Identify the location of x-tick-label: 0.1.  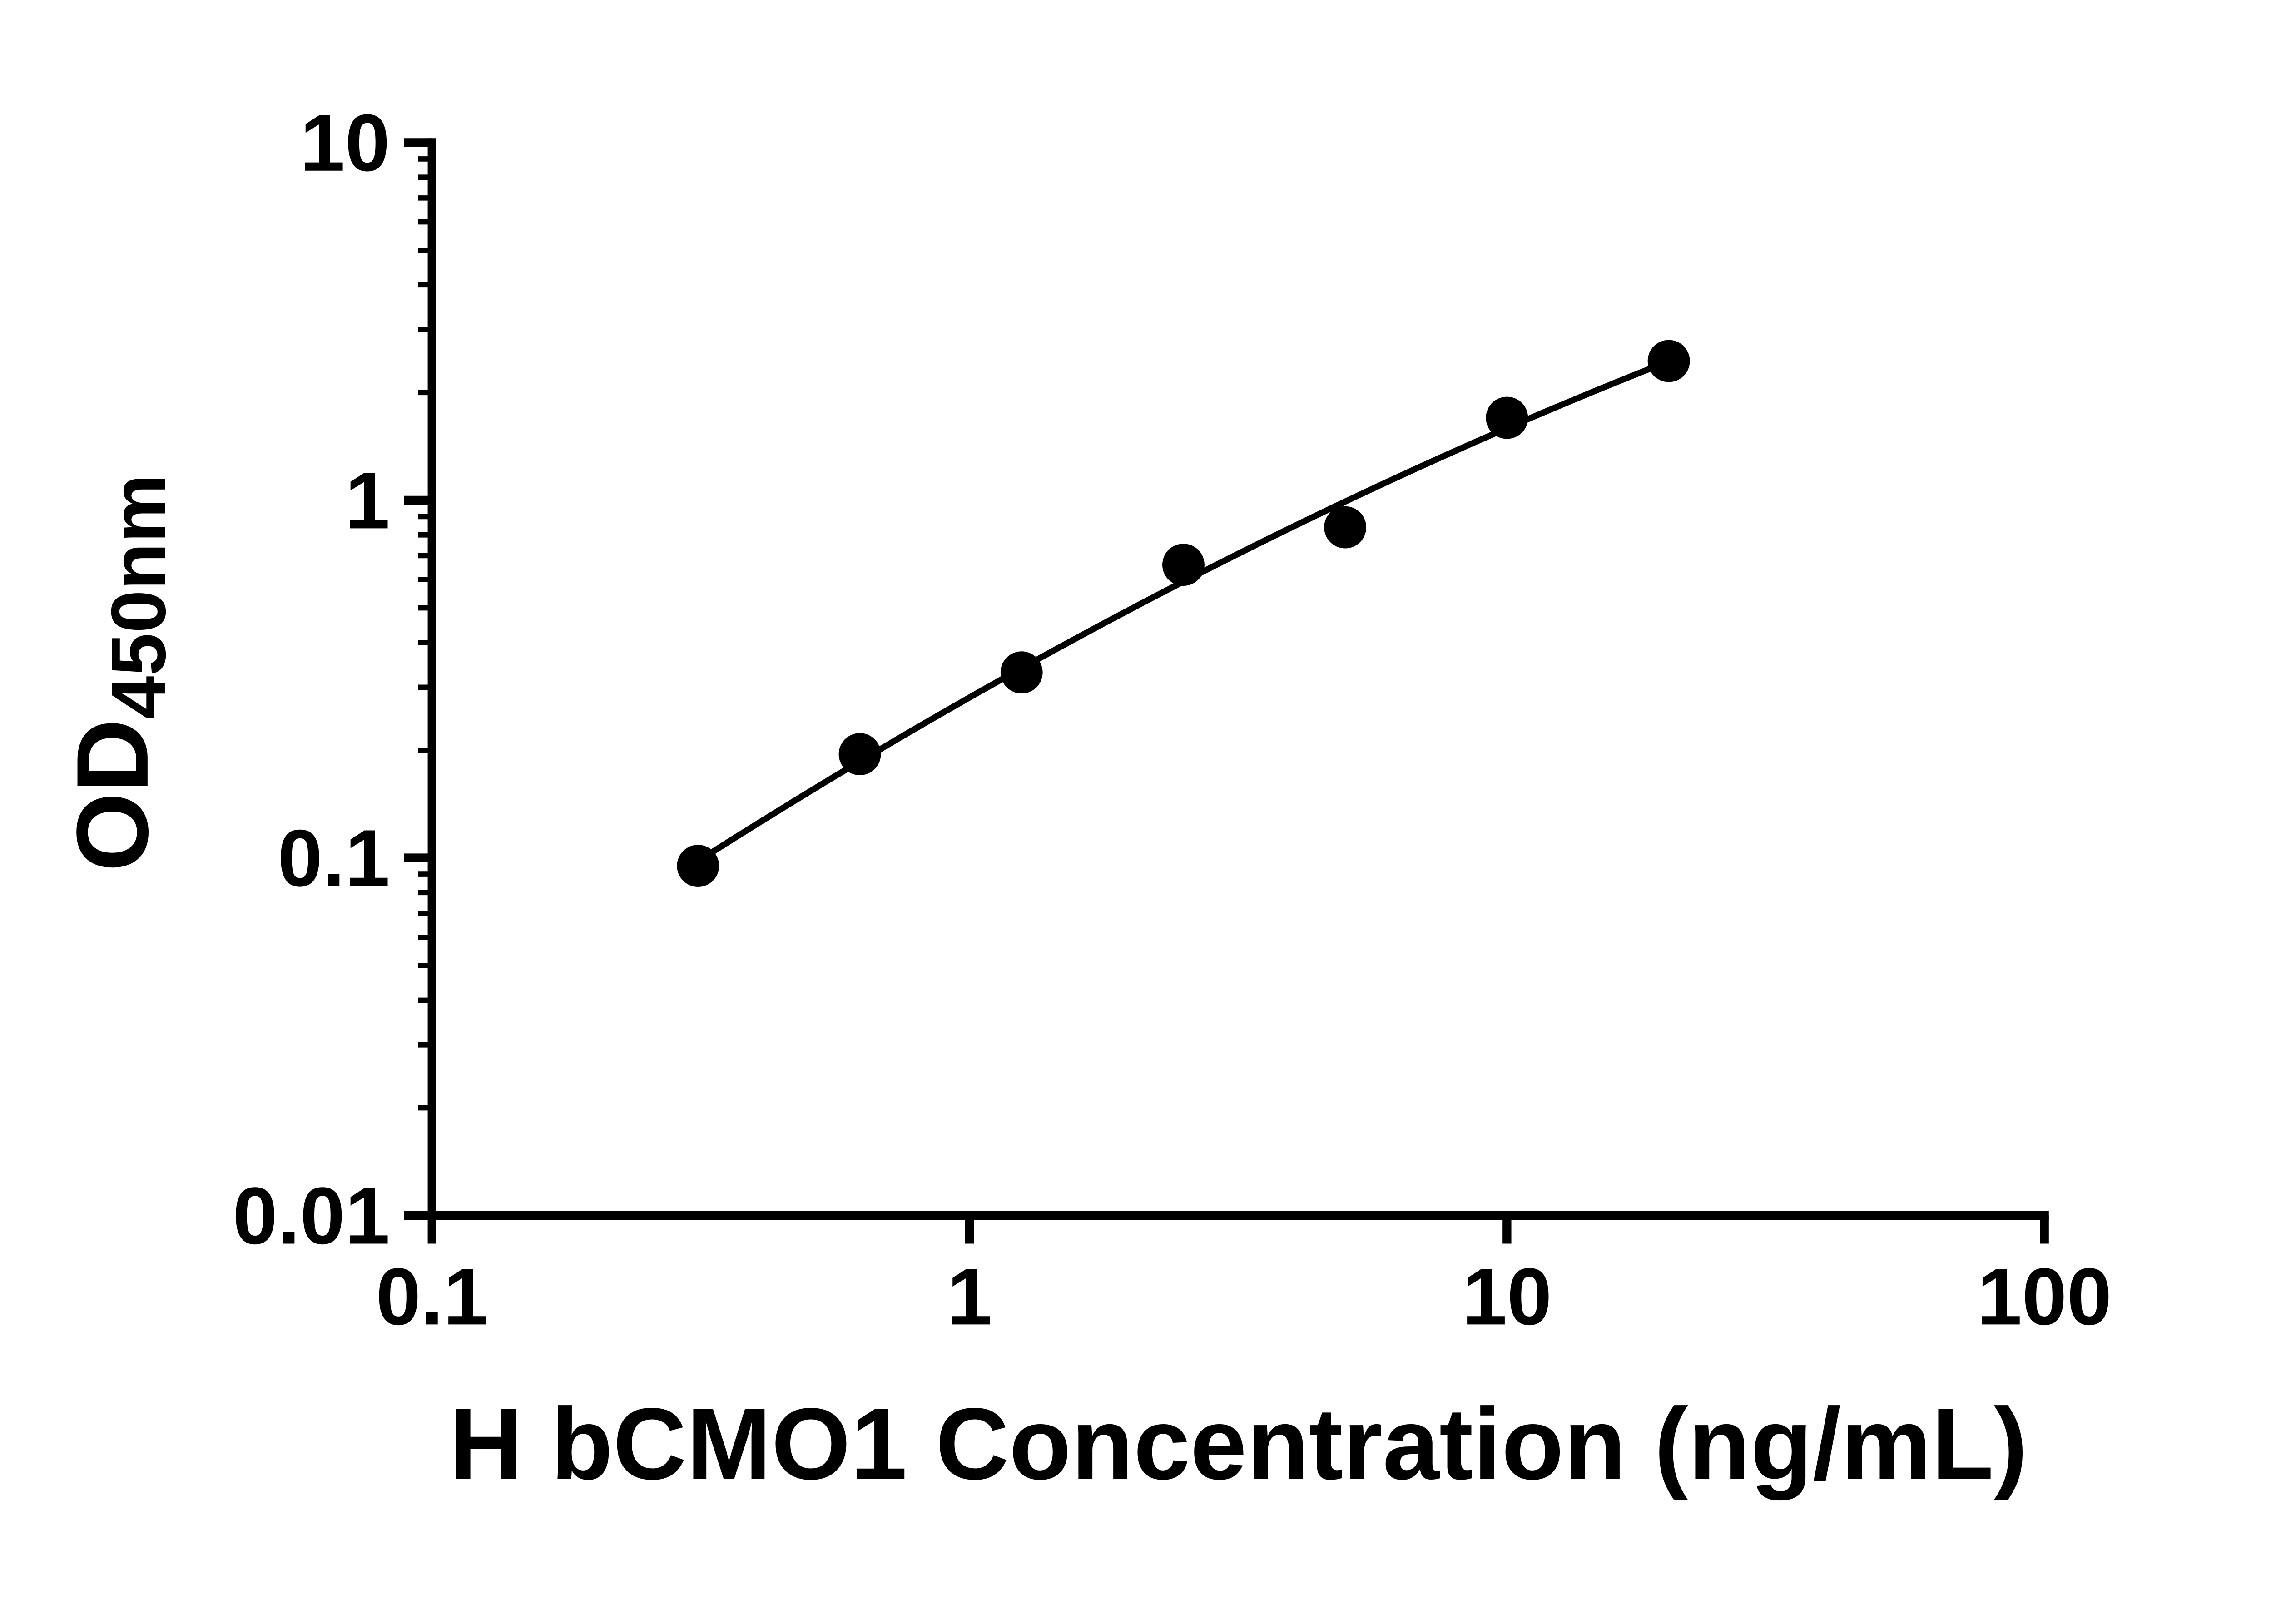
(432, 1296).